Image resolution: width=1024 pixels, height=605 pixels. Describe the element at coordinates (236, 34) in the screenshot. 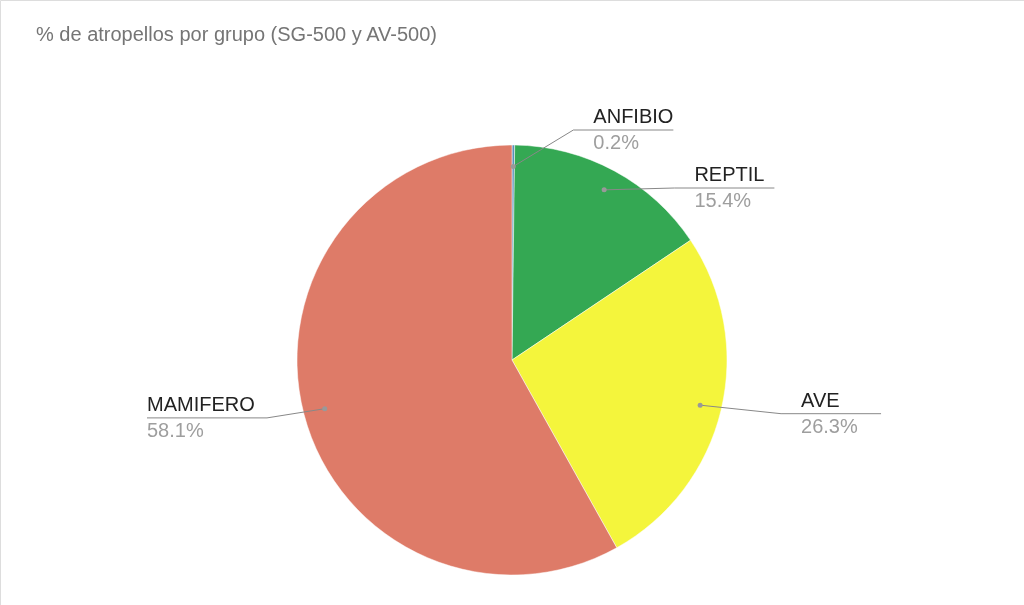

I see `chart-title: % de atropellos por grupo (SG-500 y AV-500)` at that location.